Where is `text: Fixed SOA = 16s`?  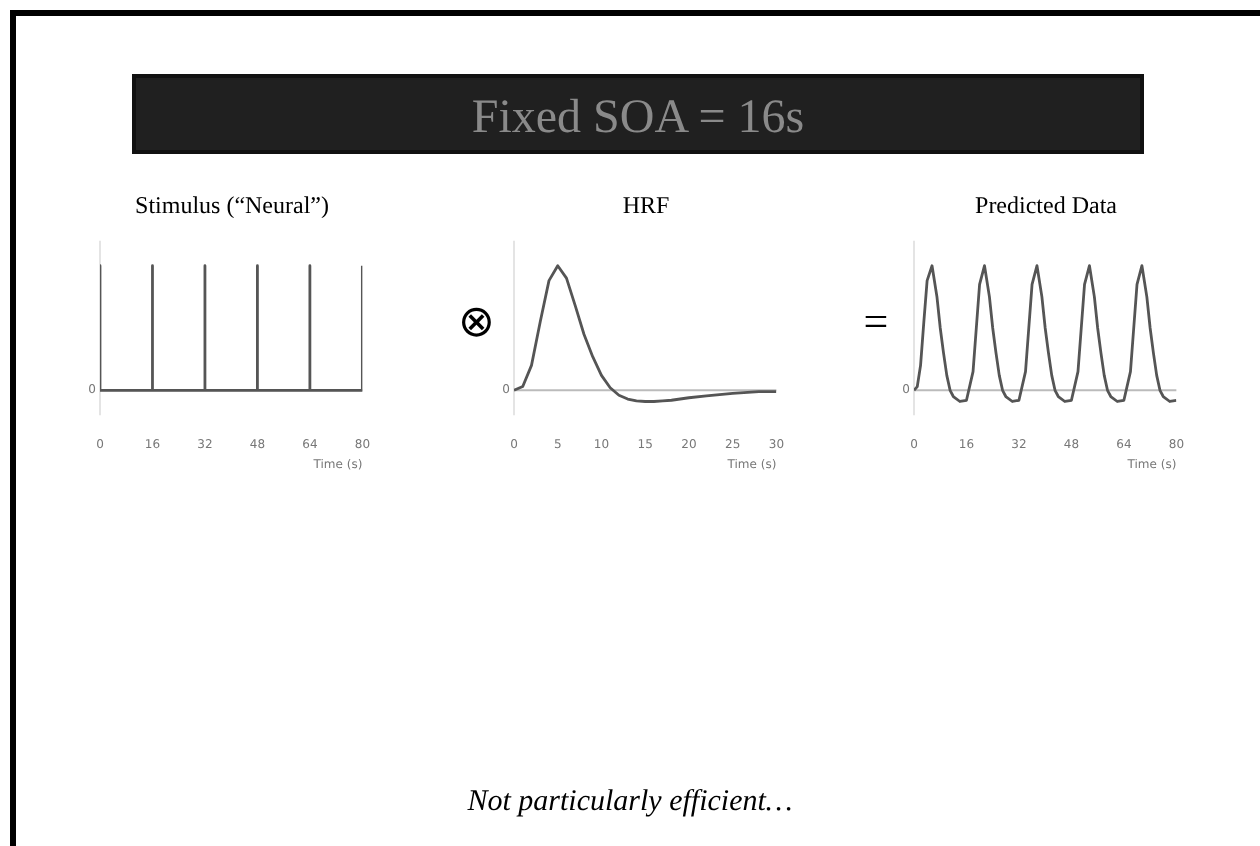
text: Fixed SOA = 16s is located at coordinates (638, 114).